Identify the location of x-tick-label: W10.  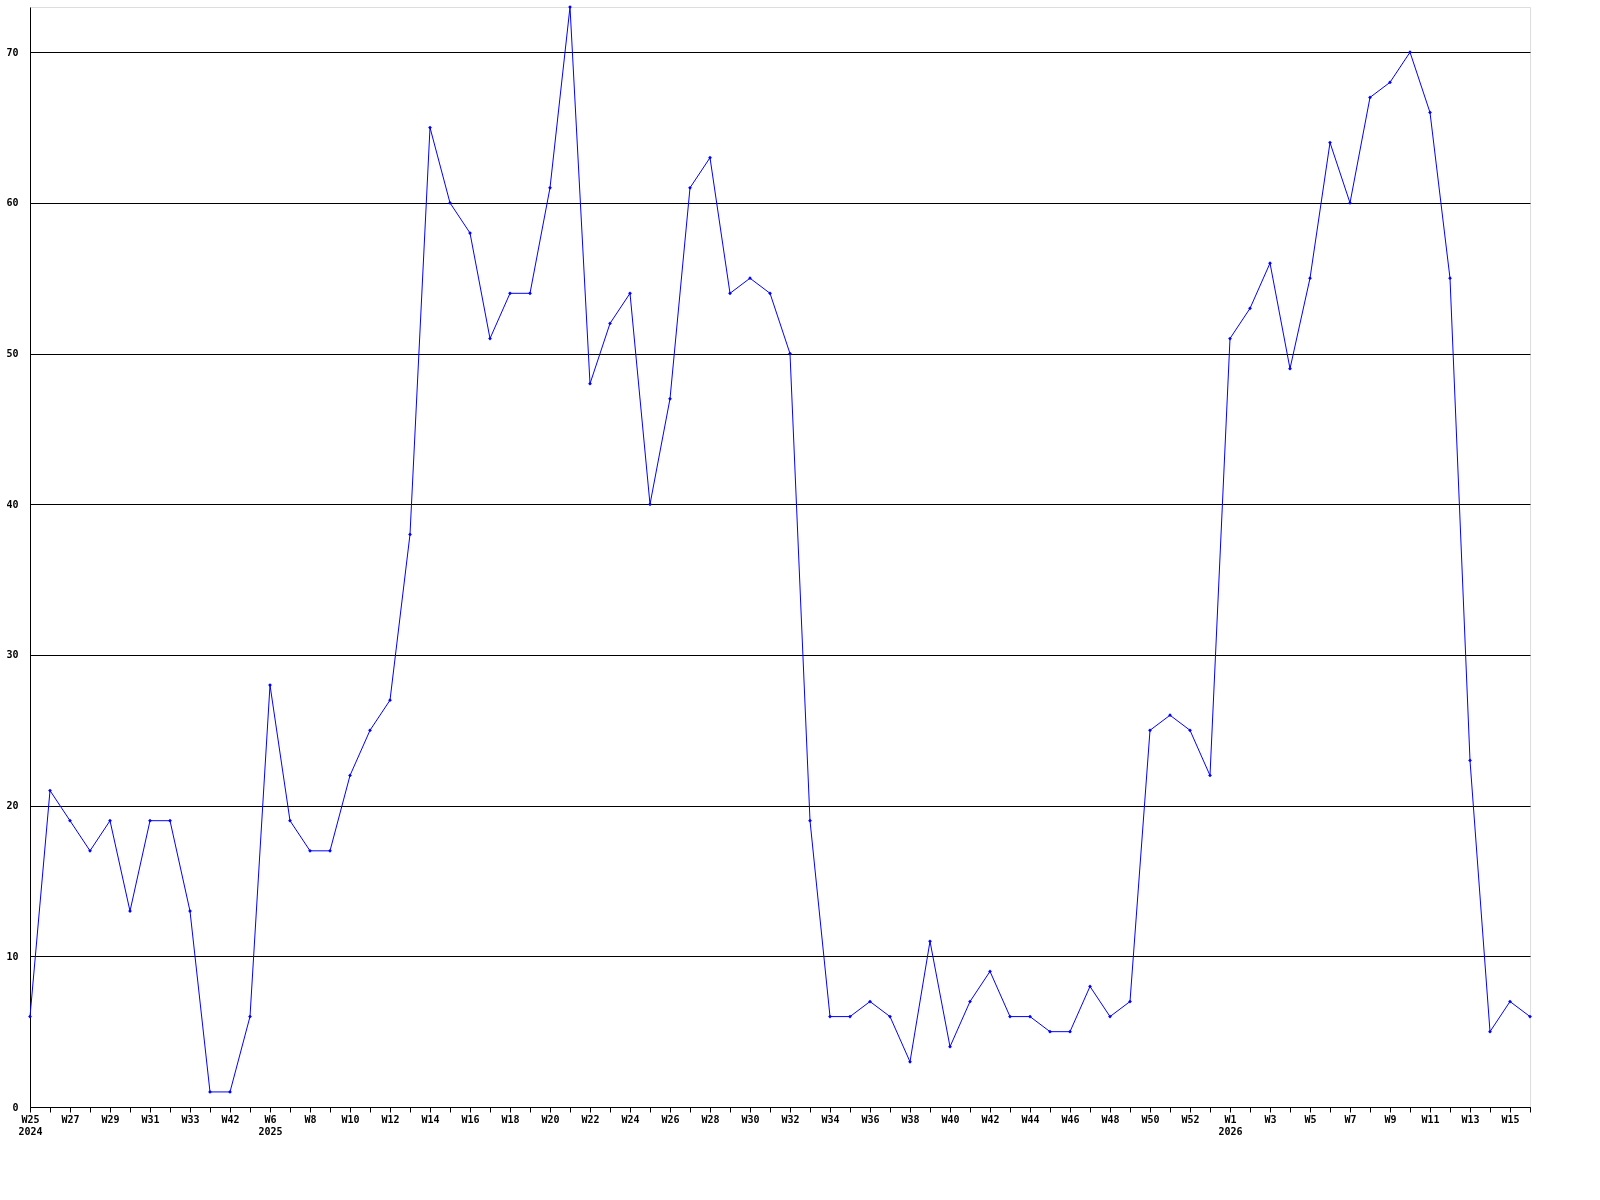
(350, 1119).